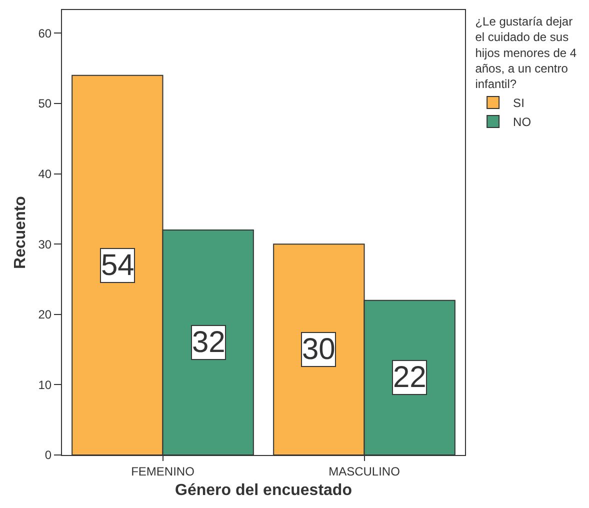  Describe the element at coordinates (263, 491) in the screenshot. I see `x-axis-title: Género del encuestado` at that location.